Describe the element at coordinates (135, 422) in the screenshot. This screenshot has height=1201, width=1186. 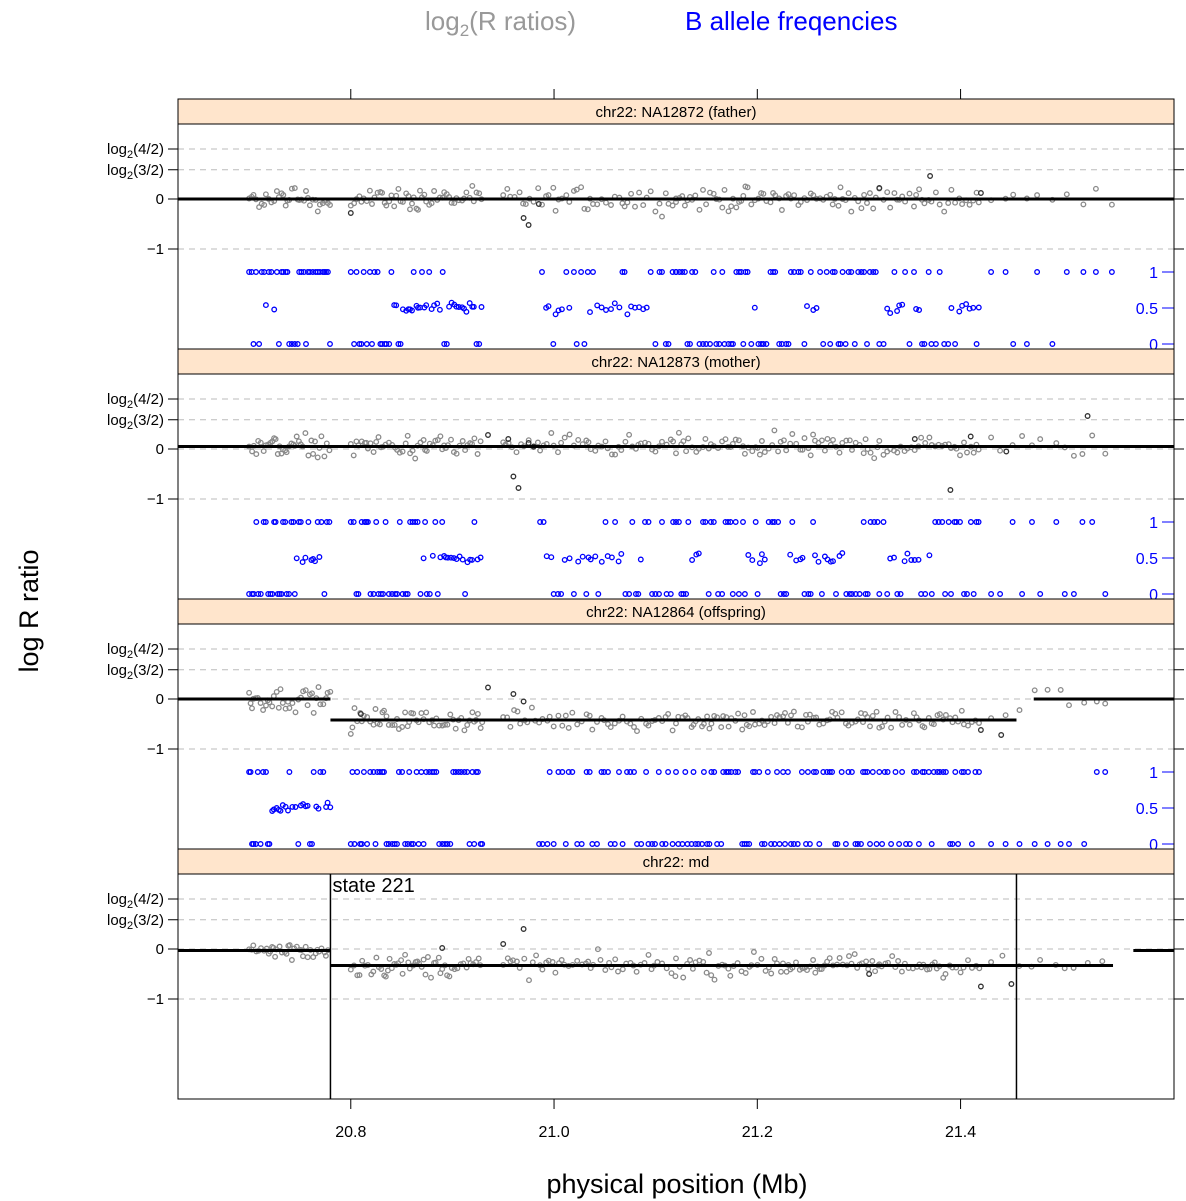
I see `y-tick-label: log2(3/2)` at that location.